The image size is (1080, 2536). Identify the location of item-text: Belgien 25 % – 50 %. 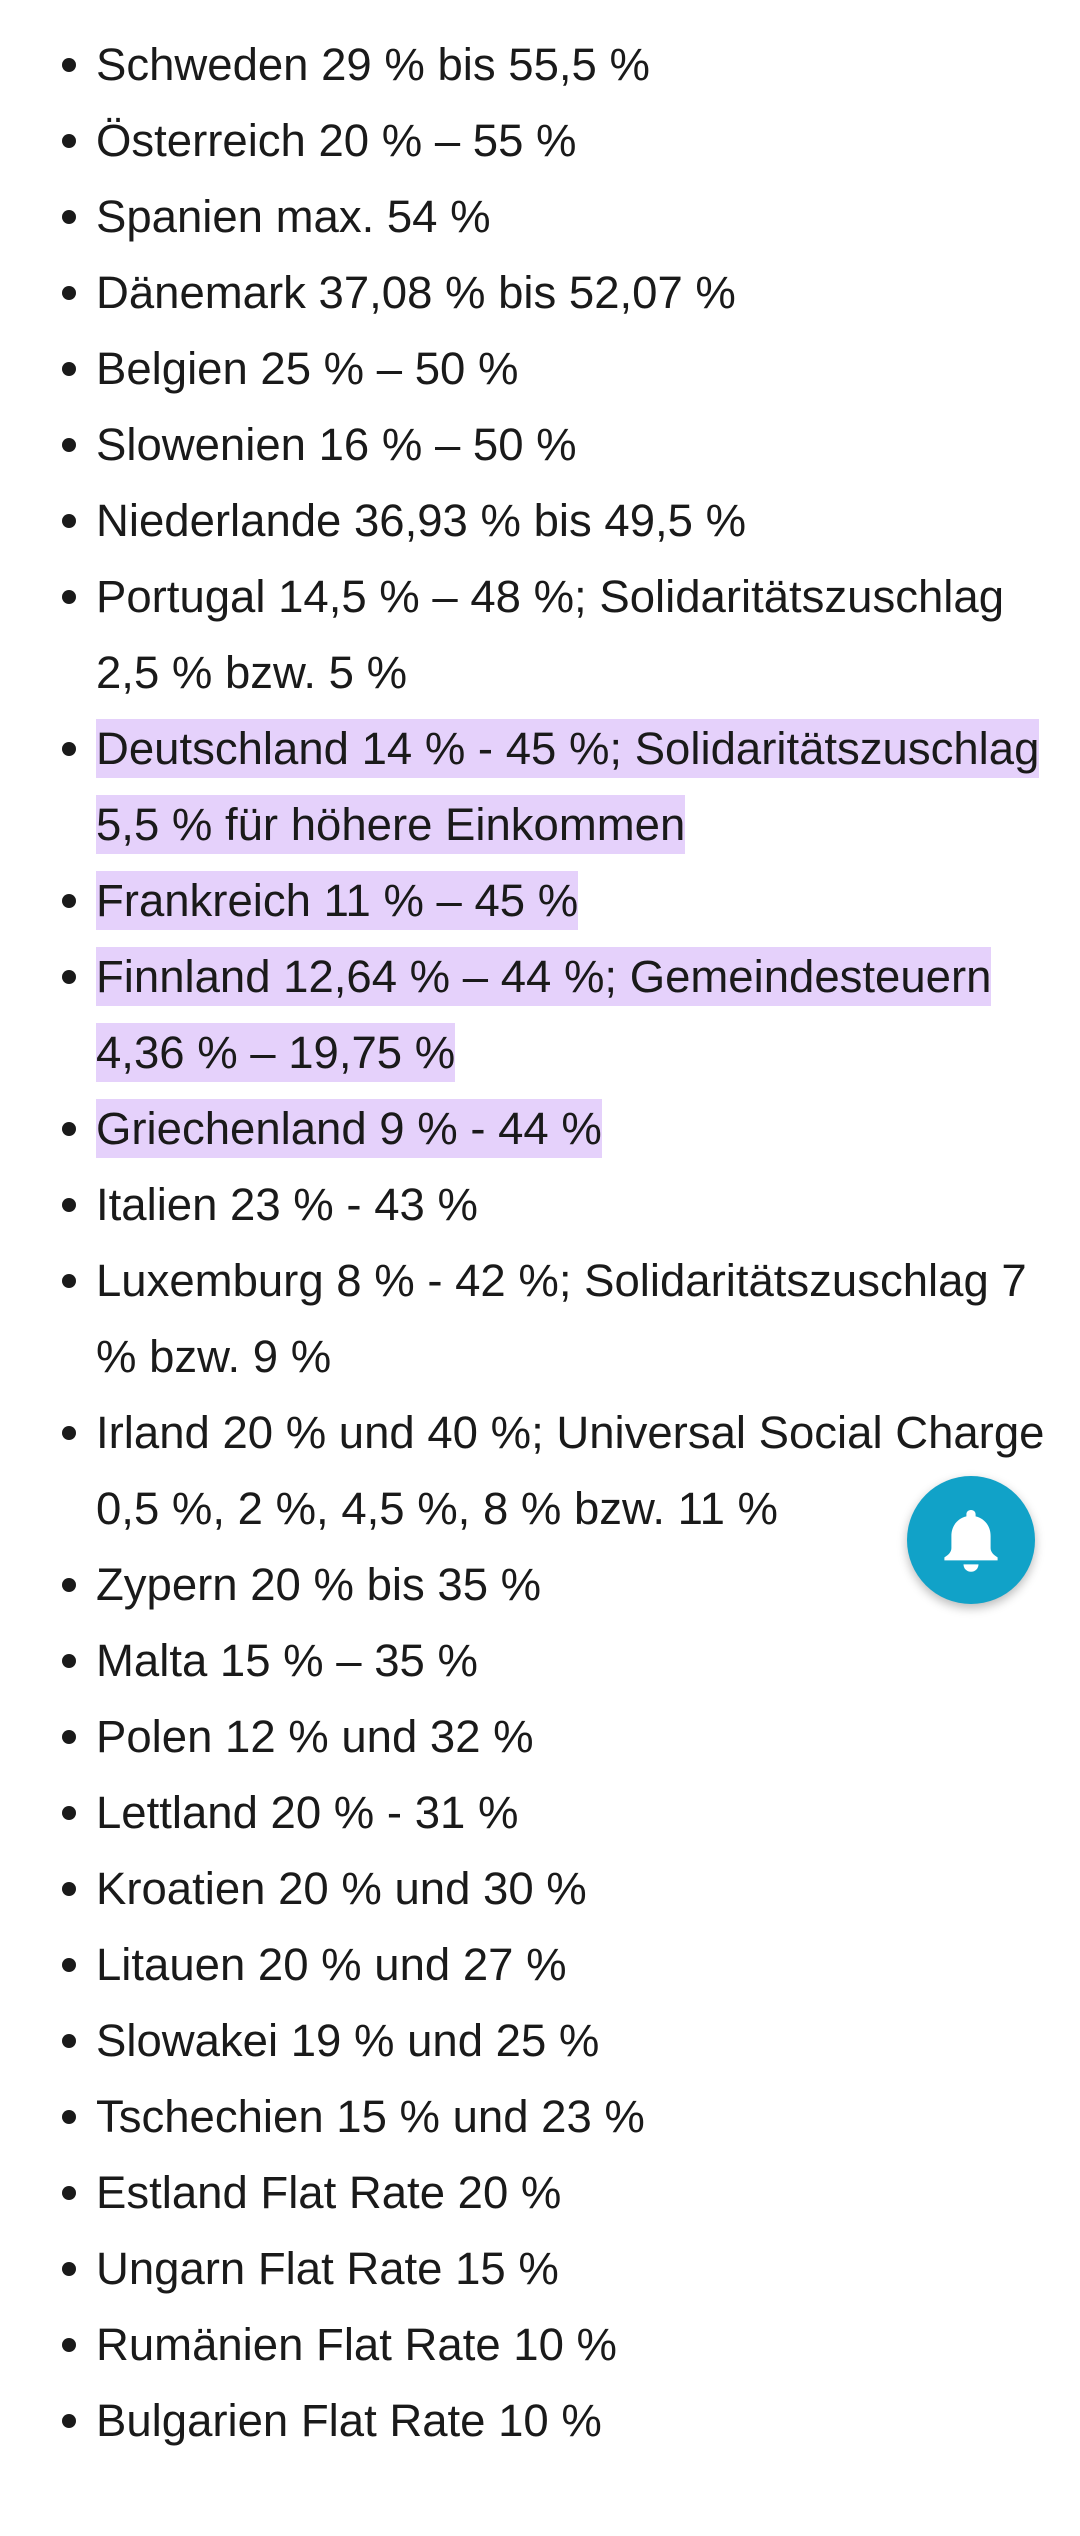
(307, 368).